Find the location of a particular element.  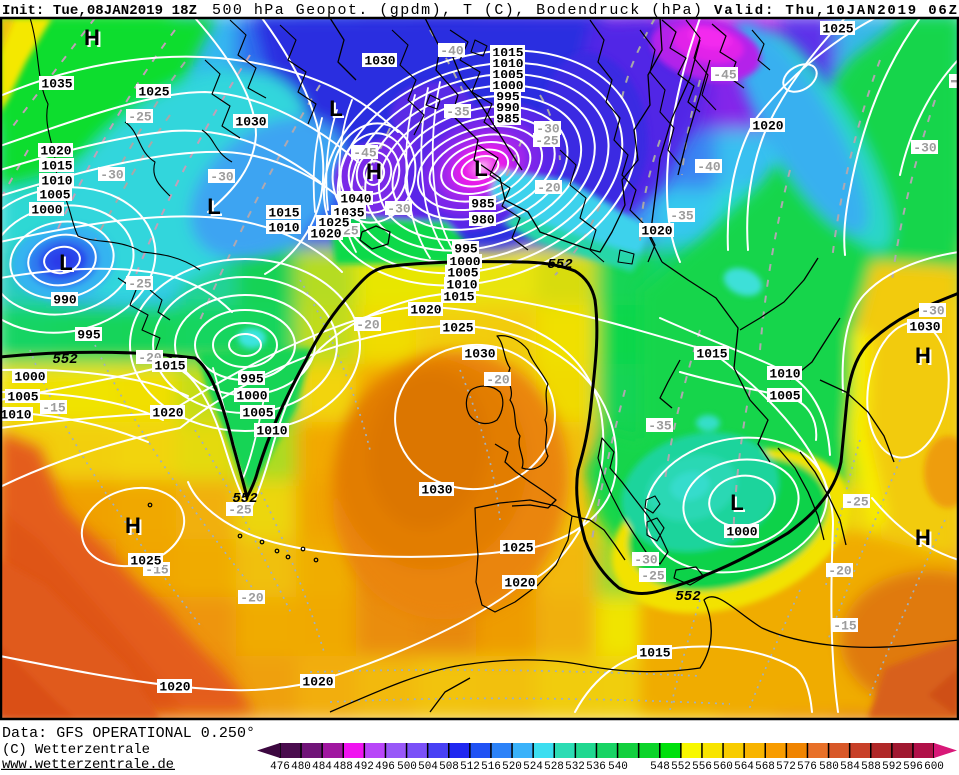

svg-text: 484 is located at coordinates (322, 765).